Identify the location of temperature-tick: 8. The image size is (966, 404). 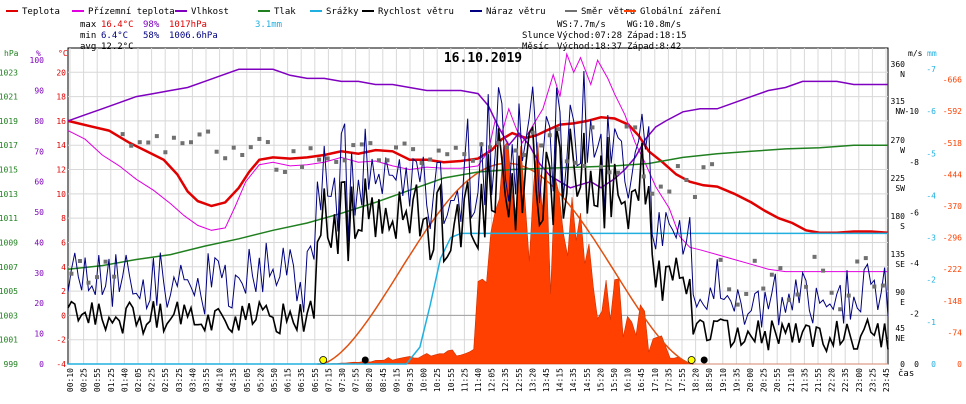
(63, 218).